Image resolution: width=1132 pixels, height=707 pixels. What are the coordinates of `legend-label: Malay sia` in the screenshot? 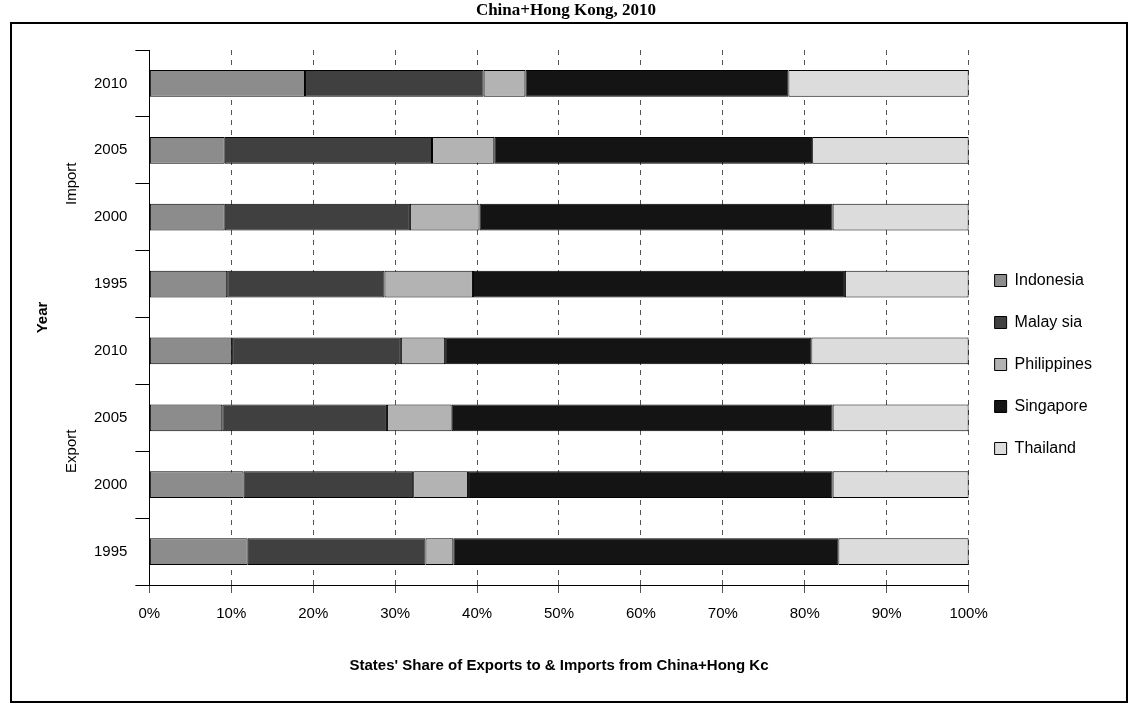 It's located at (1048, 321).